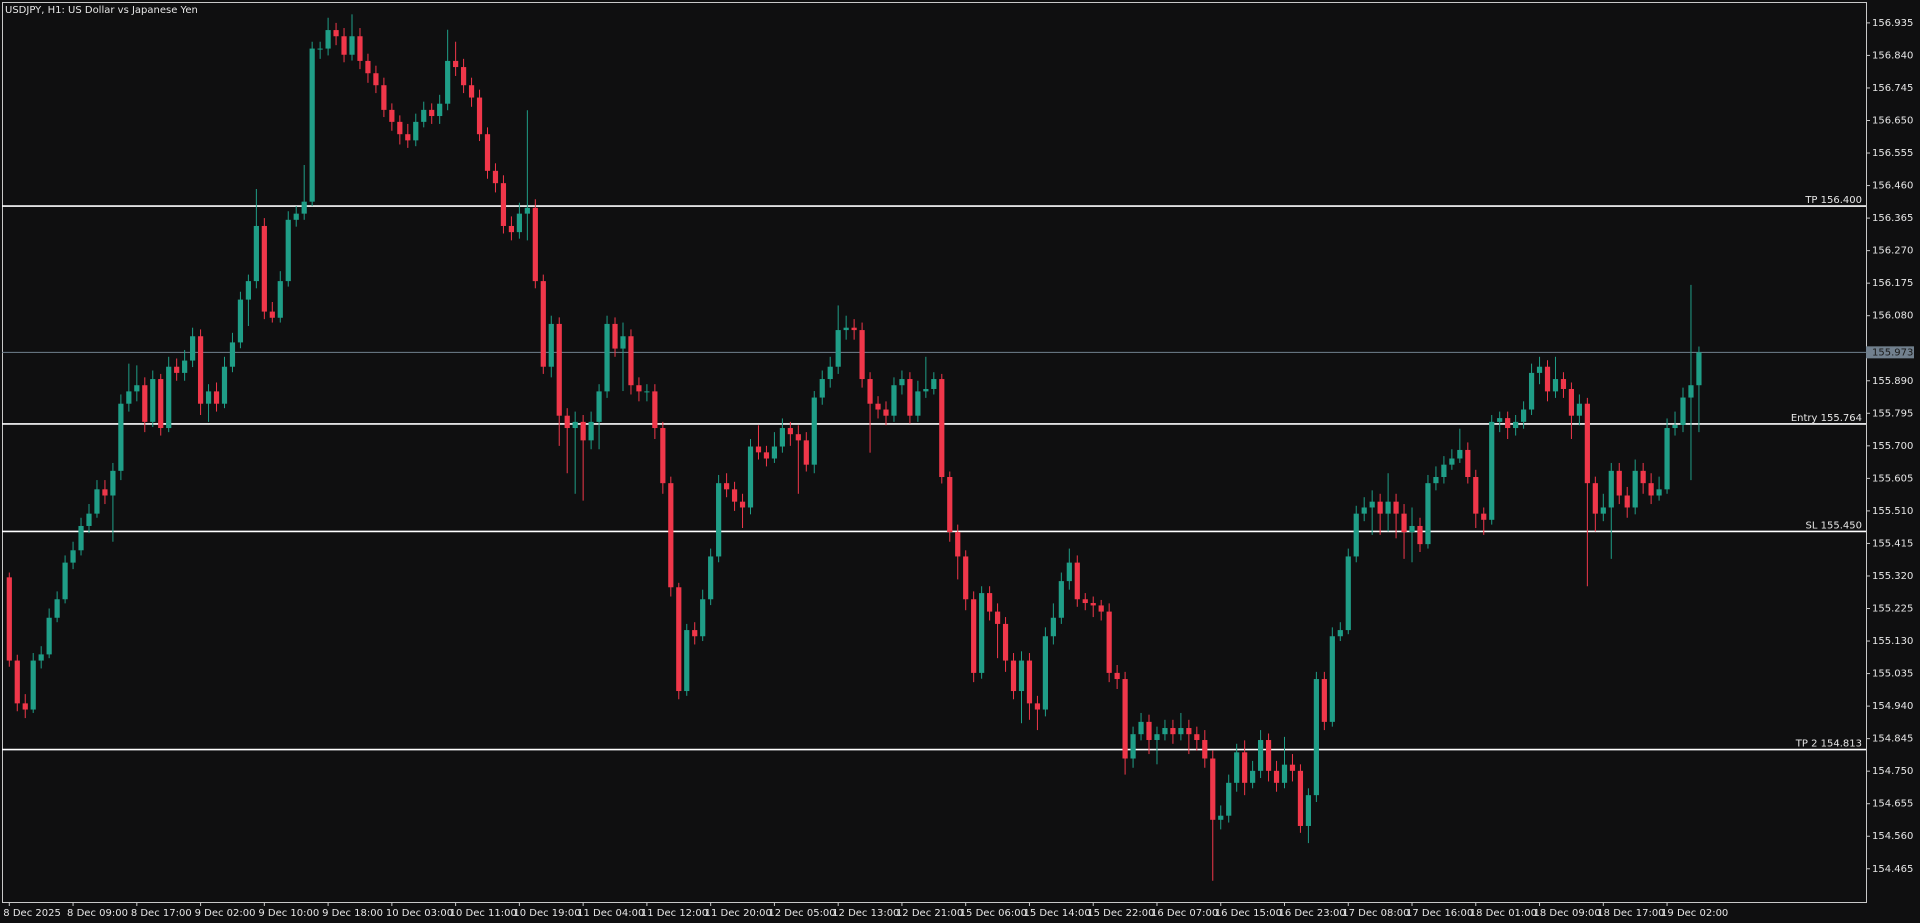  What do you see at coordinates (1890, 352) in the screenshot?
I see `last-price-tag` at bounding box center [1890, 352].